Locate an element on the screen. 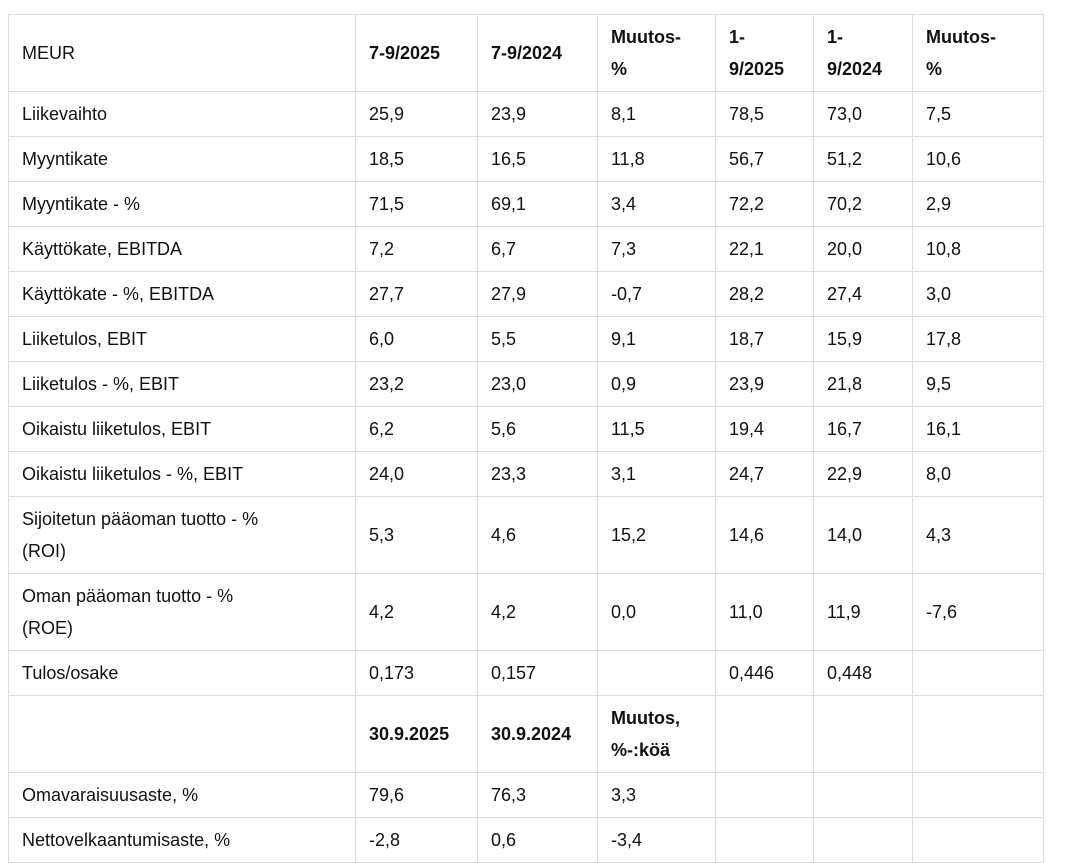 This screenshot has height=863, width=1067. value-cell: 16,5 is located at coordinates (537, 159).